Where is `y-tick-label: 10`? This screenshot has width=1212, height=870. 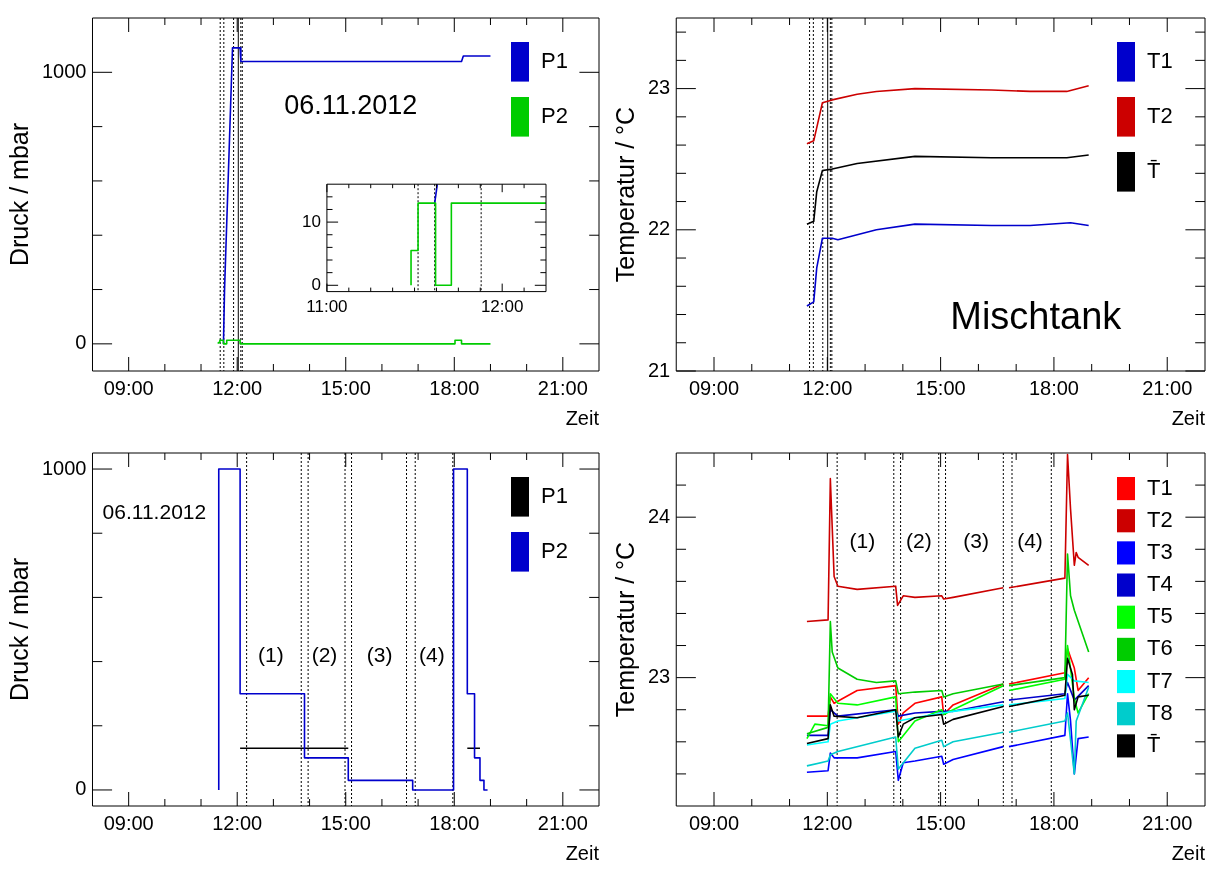 y-tick-label: 10 is located at coordinates (311, 221).